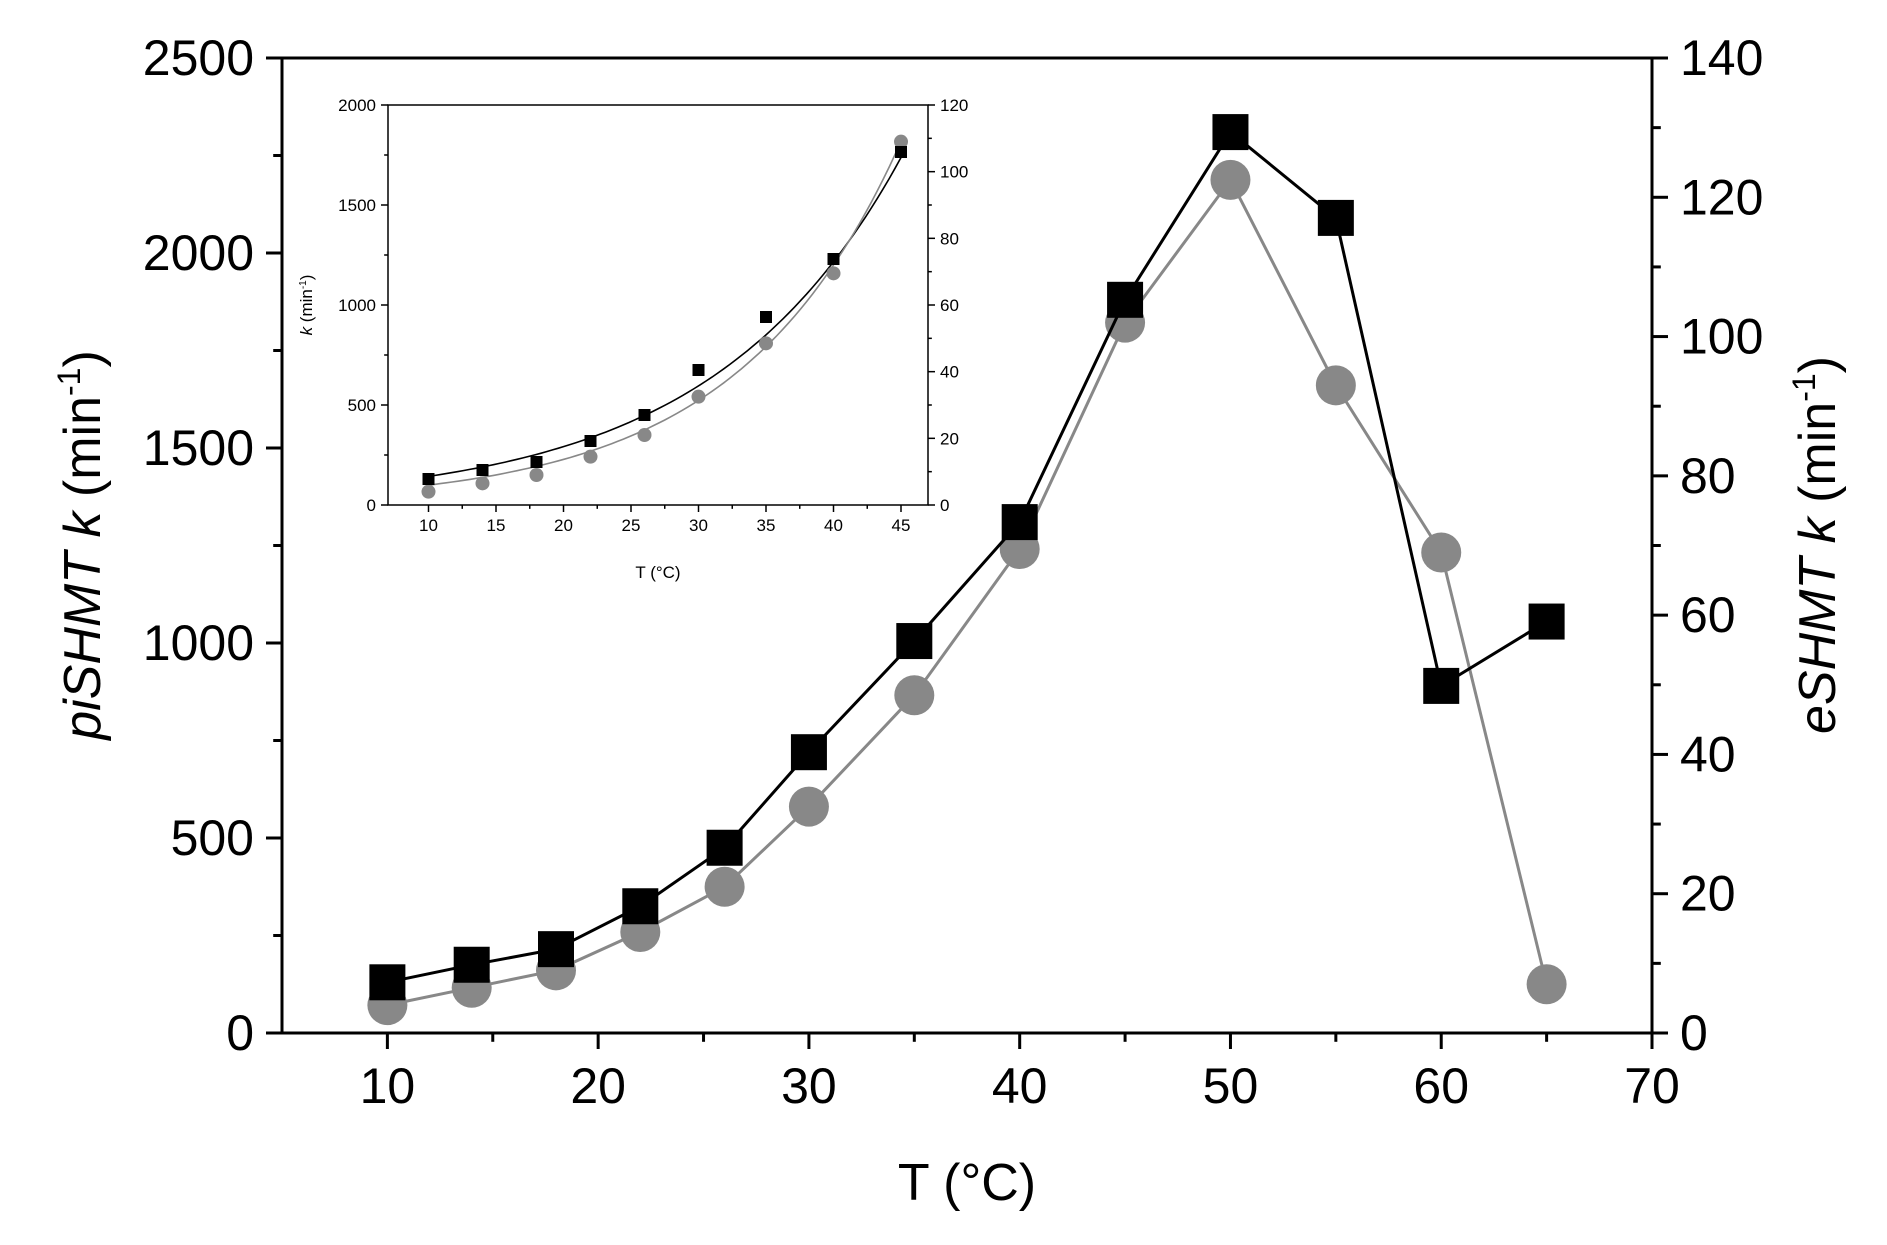  Describe the element at coordinates (357, 205) in the screenshot. I see `inset-y-left-tick-label: 1500` at that location.